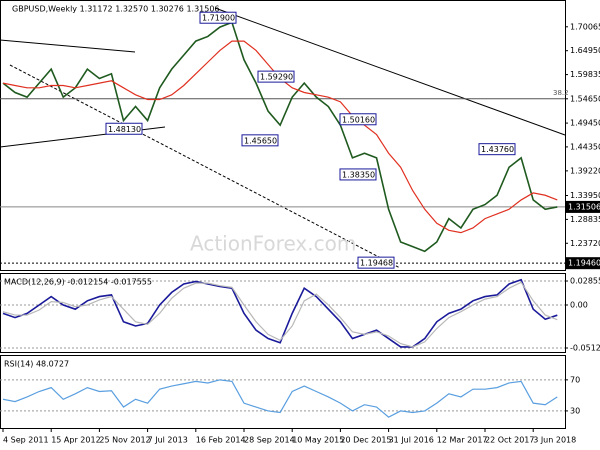 The height and width of the screenshot is (450, 600). I want to click on y-tick-label: 0.00, so click(579, 304).